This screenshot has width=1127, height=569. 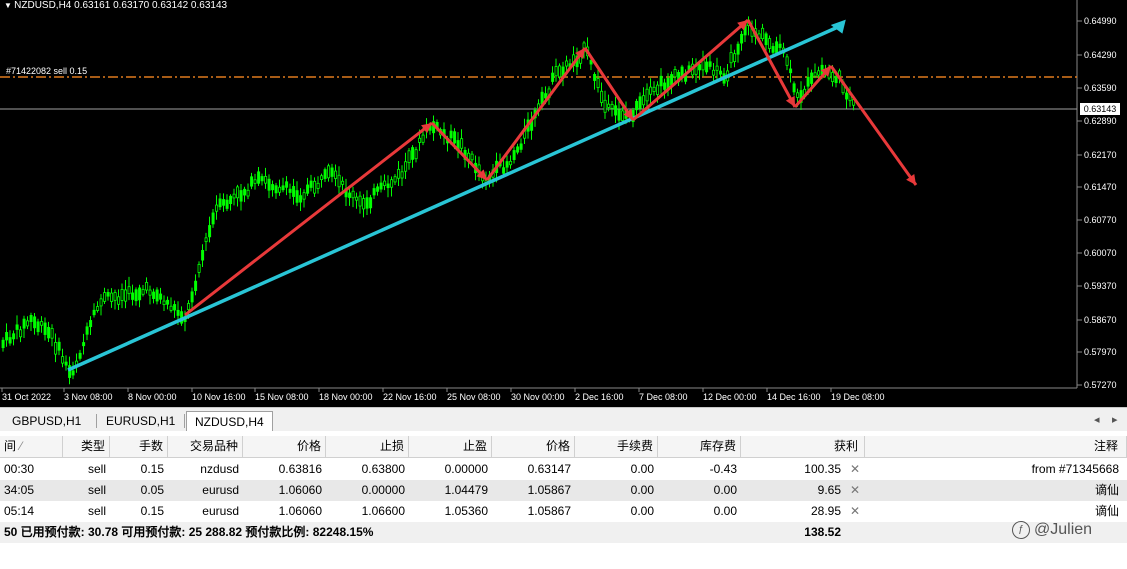 I want to click on price-tick-label: 0.63590, so click(x=1100, y=88).